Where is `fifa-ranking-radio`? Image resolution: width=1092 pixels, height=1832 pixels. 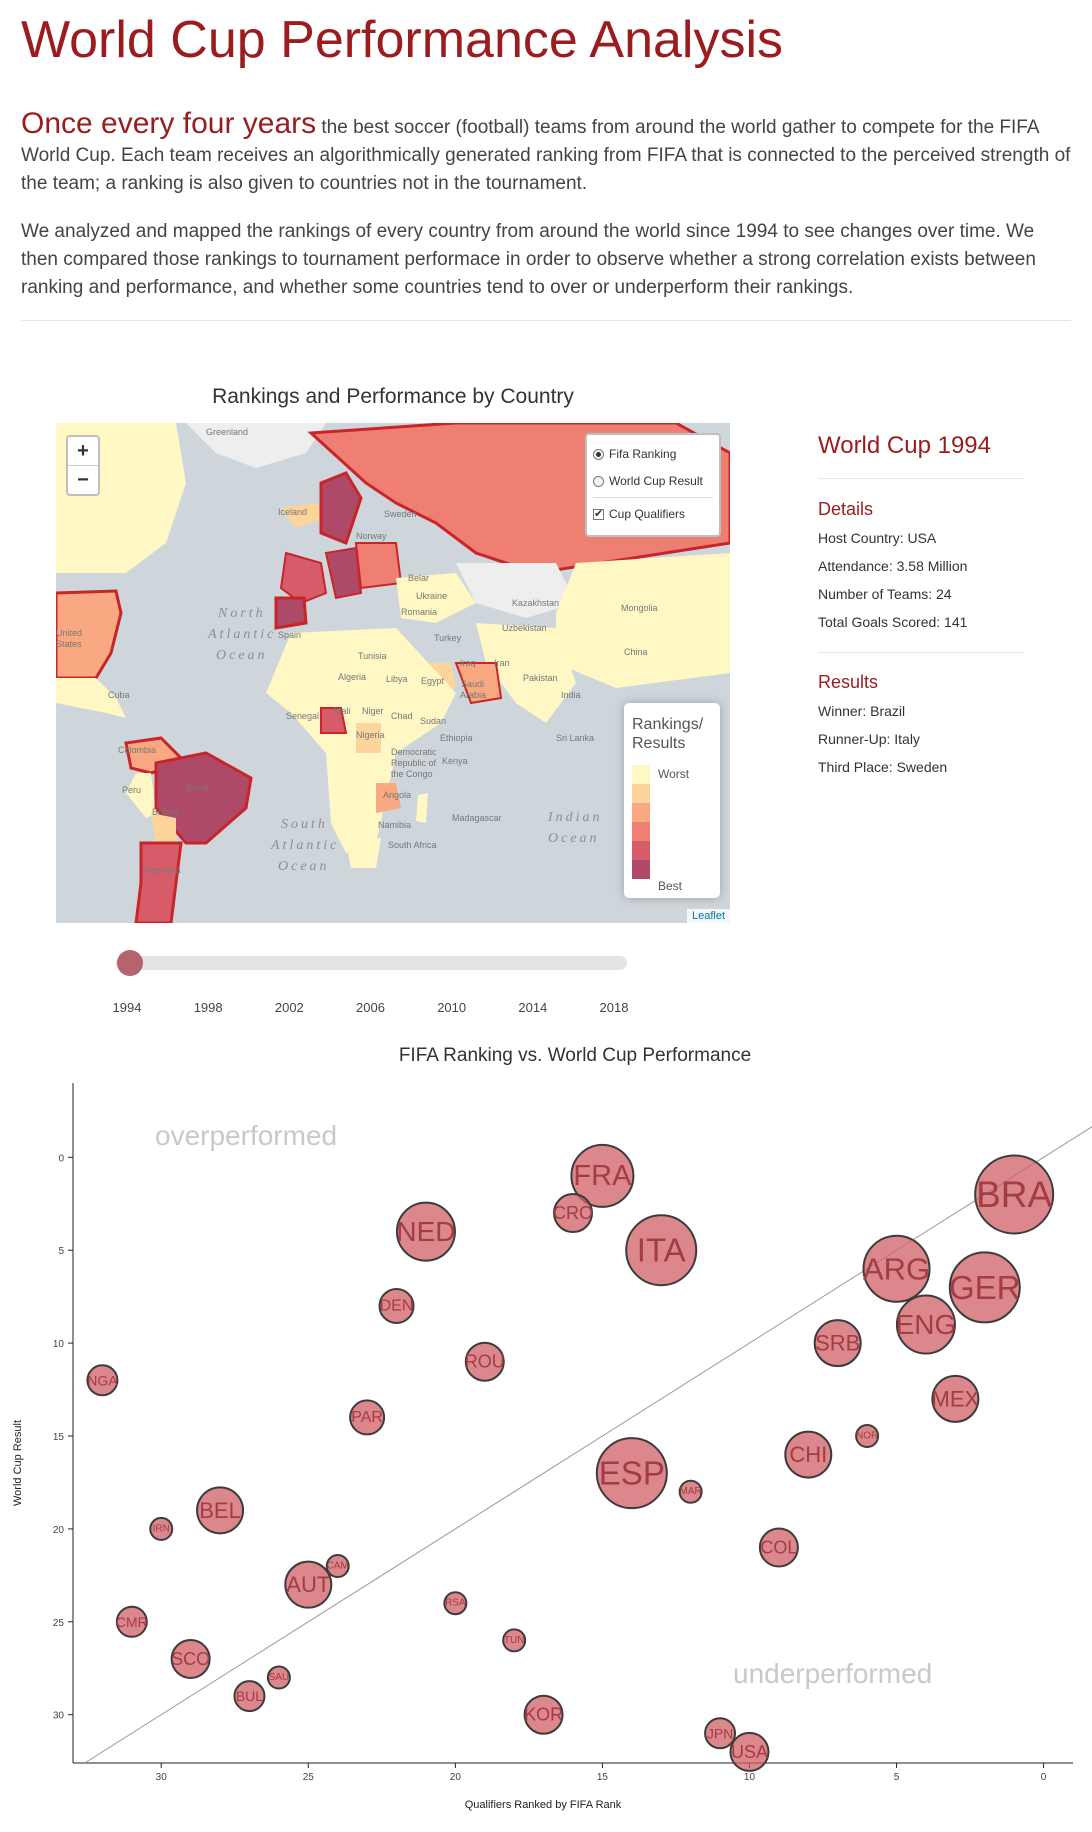 fifa-ranking-radio is located at coordinates (598, 454).